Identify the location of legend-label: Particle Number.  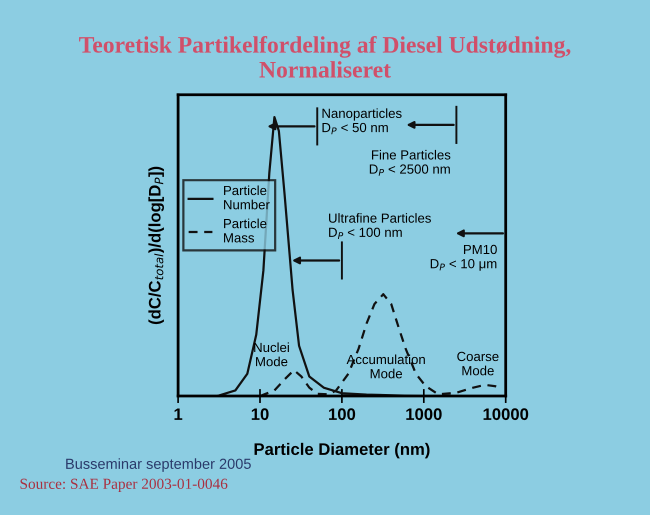
(247, 197).